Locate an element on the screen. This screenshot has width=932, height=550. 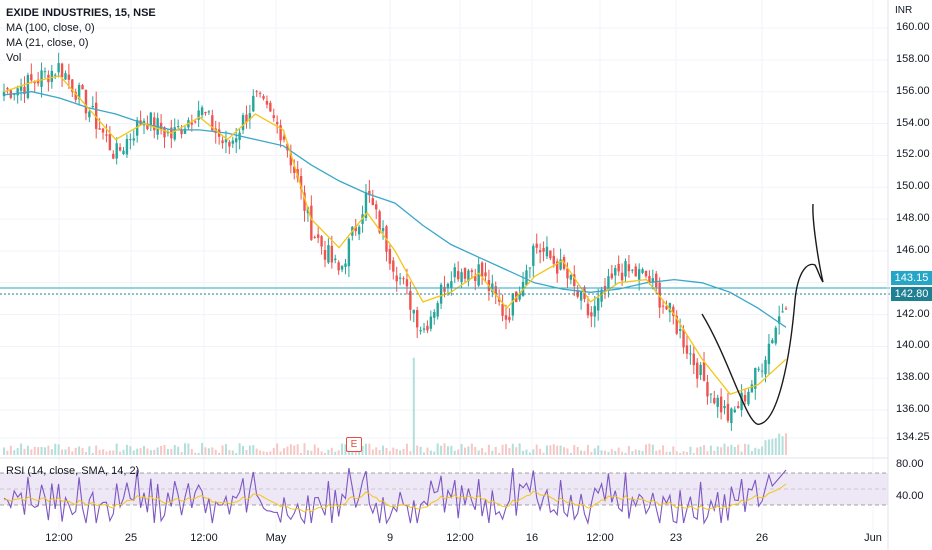
ma100-legend: MA (100, close, 0) is located at coordinates (50, 28).